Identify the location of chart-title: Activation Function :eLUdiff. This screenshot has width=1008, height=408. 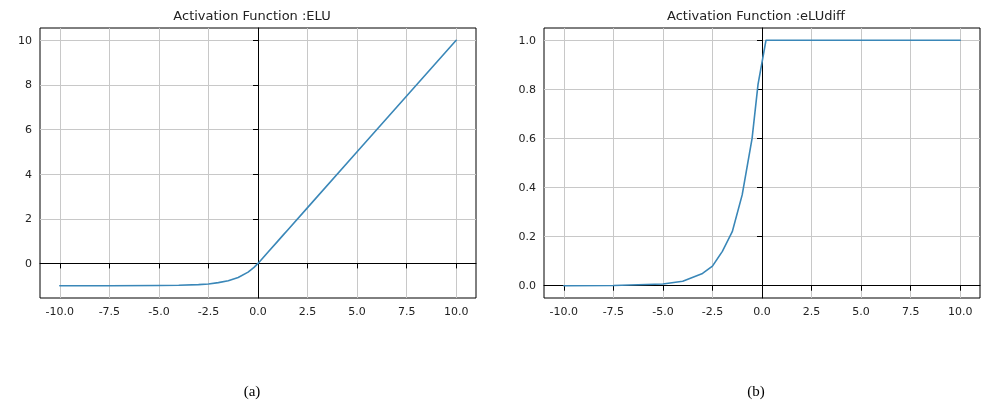
(757, 15).